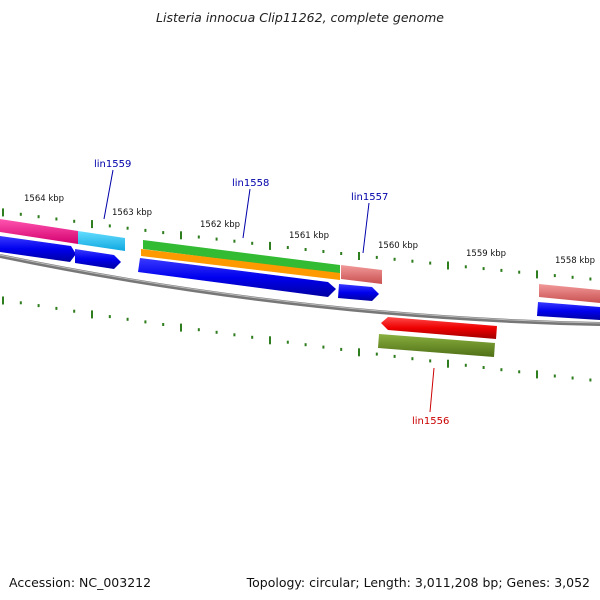 The height and width of the screenshot is (600, 600). Describe the element at coordinates (432, 390) in the screenshot. I see `leader-lin1556` at that location.